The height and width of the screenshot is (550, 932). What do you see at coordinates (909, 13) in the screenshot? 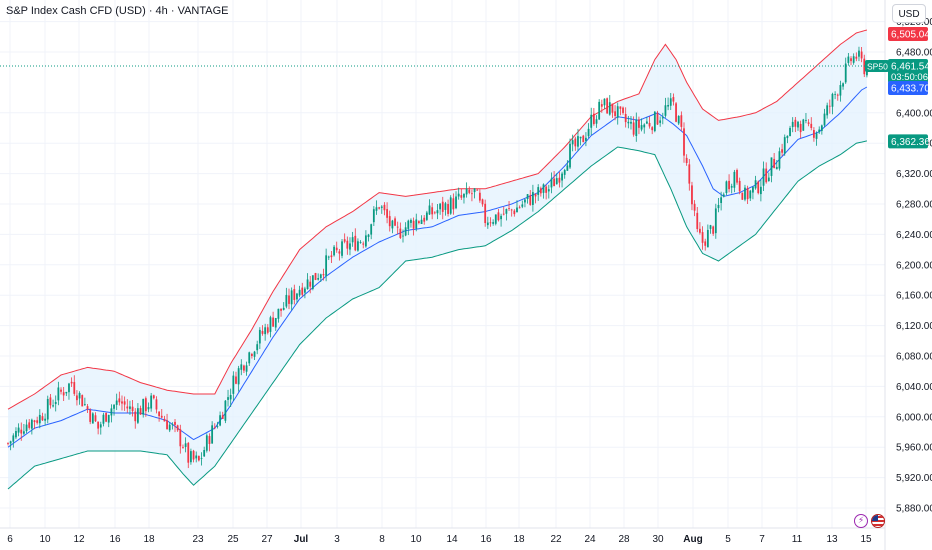
I see `currency-button: USD` at bounding box center [909, 13].